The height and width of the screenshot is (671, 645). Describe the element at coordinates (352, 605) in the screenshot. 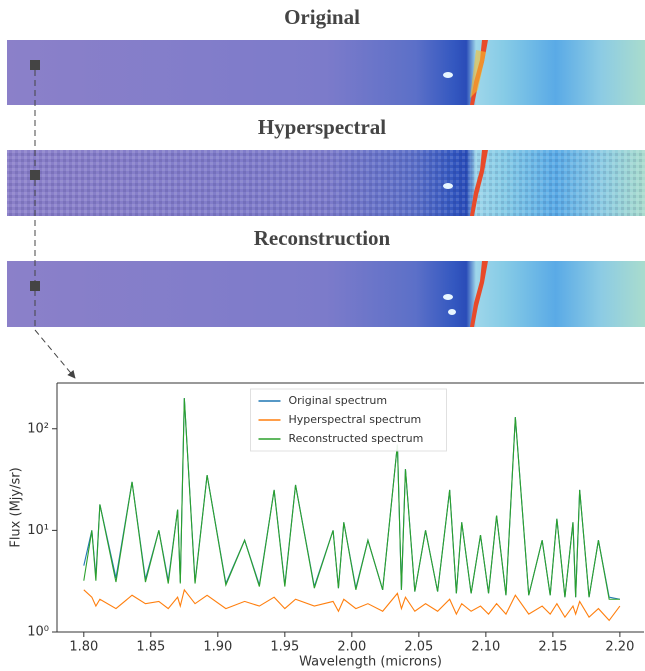

I see `series-line` at that location.